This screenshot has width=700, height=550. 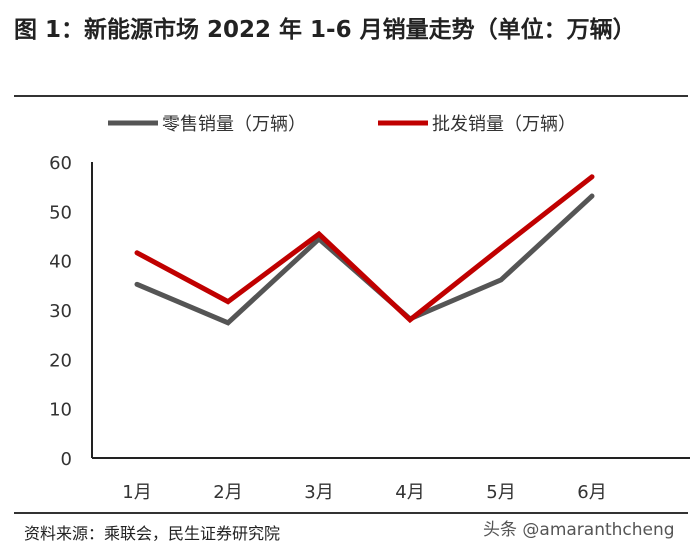 I want to click on x-tick-label: 6月, so click(x=591, y=492).